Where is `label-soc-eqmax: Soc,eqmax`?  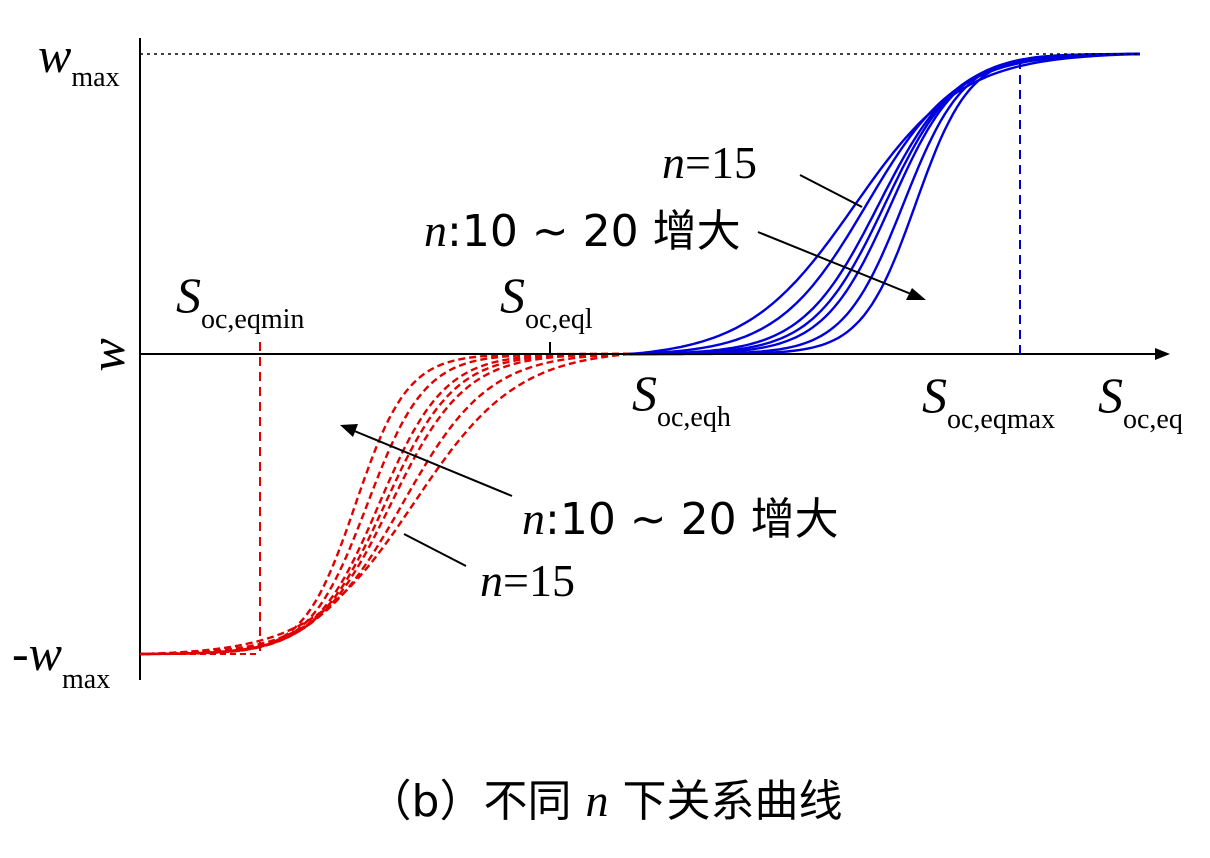 label-soc-eqmax: Soc,eqmax is located at coordinates (988, 401).